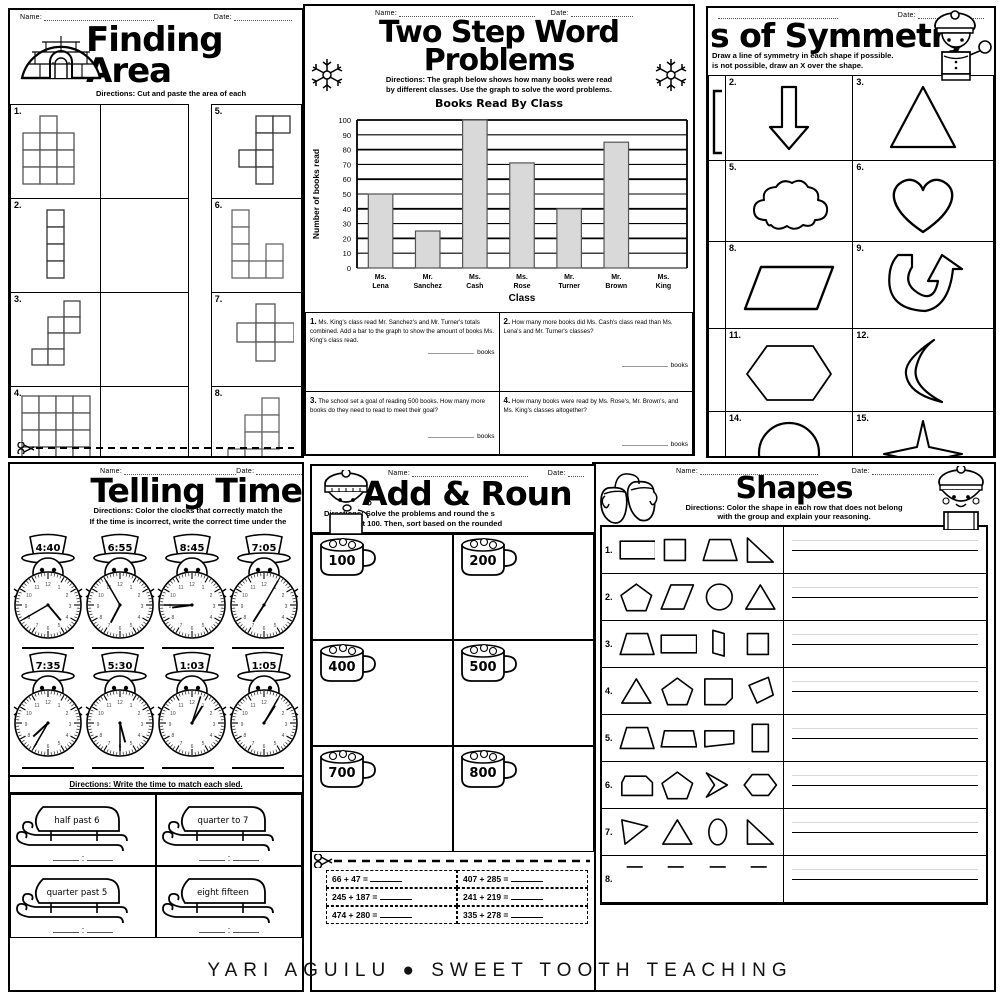  Describe the element at coordinates (192, 710) in the screenshot. I see `clock-item: 1:03 1 2 3 4 5 6 7 8 9 10 11 12` at that location.